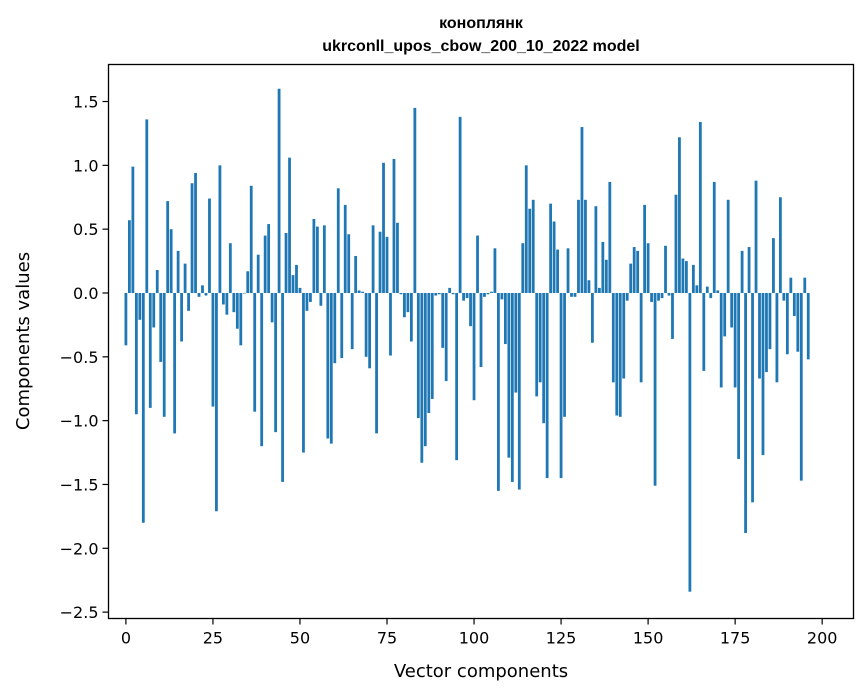  I want to click on x-tick-label: 100, so click(474, 638).